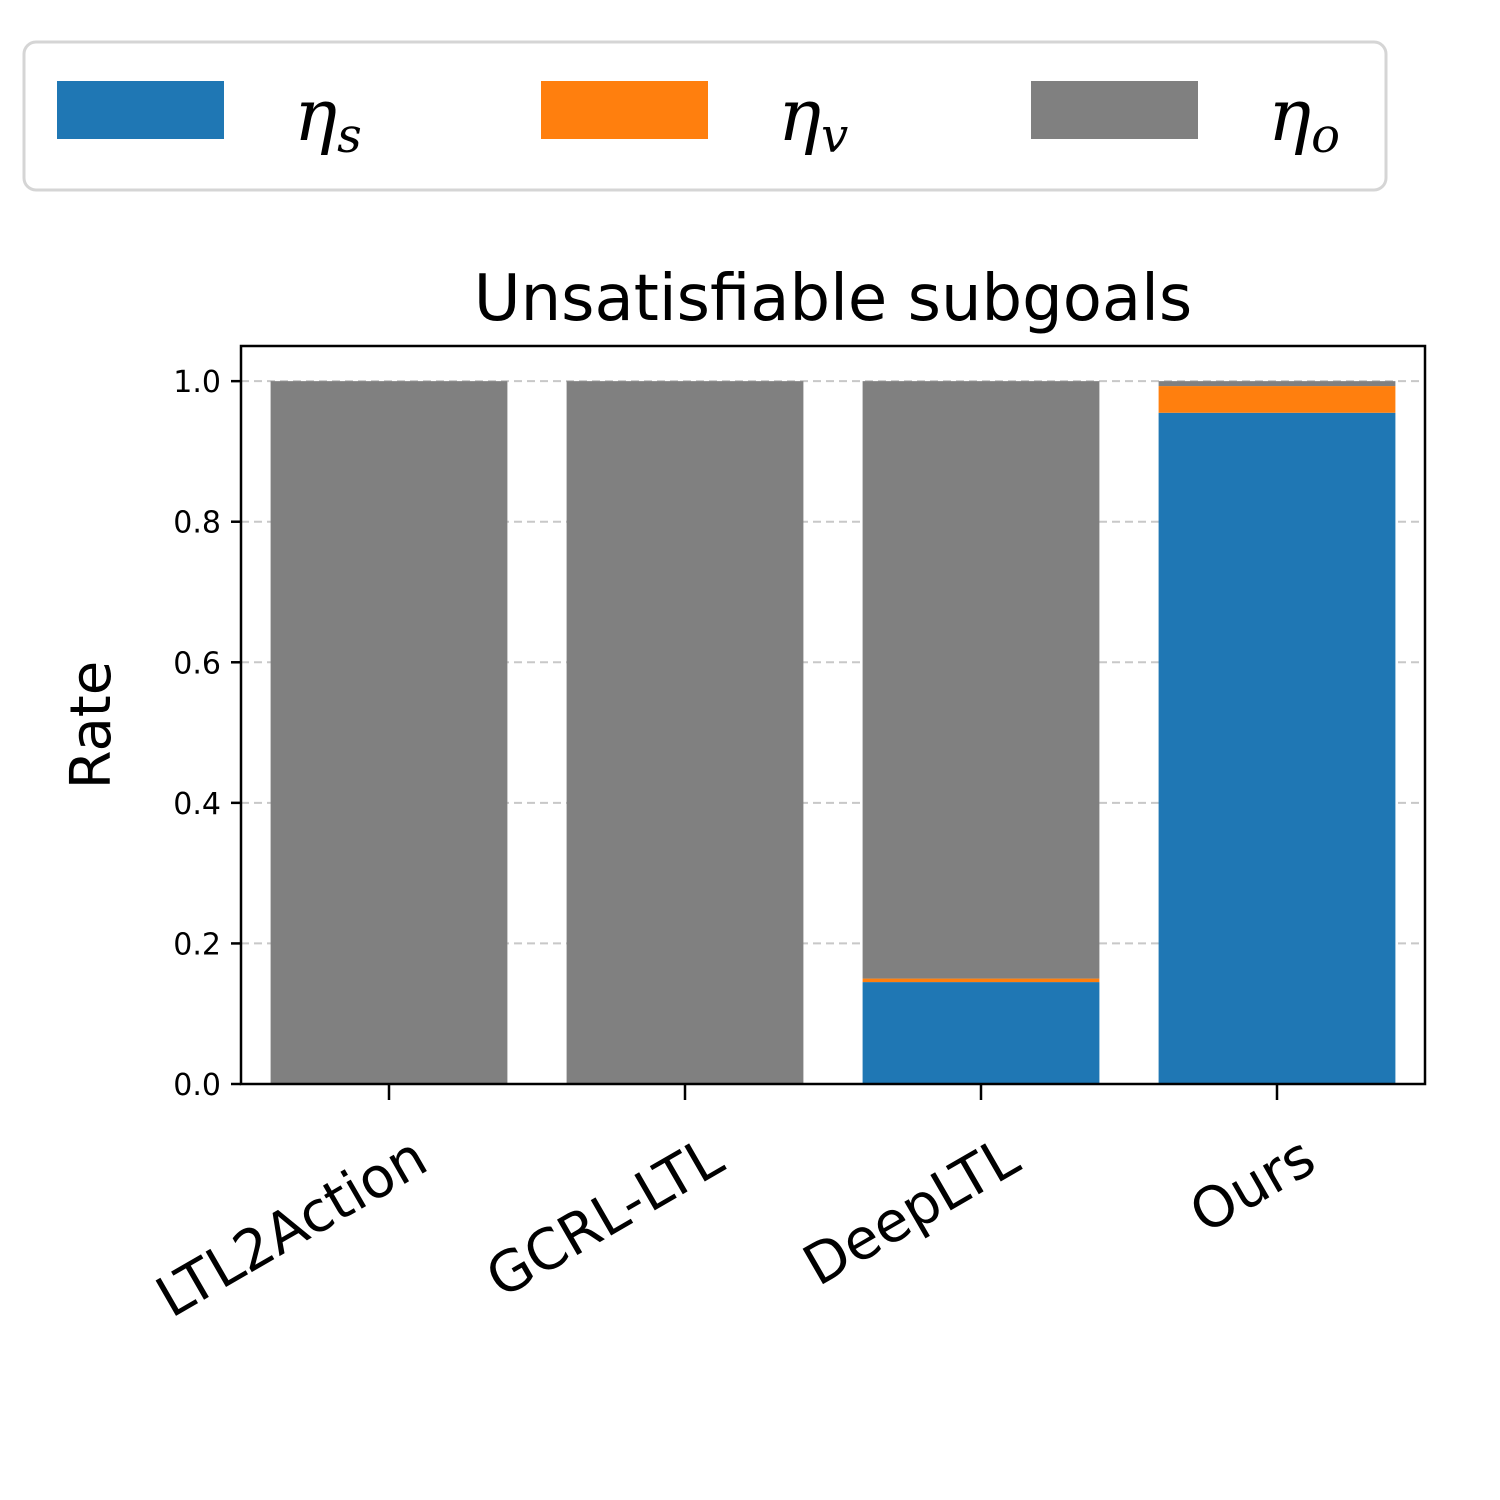  Describe the element at coordinates (197, 663) in the screenshot. I see `y-tick-label: 0.6` at that location.